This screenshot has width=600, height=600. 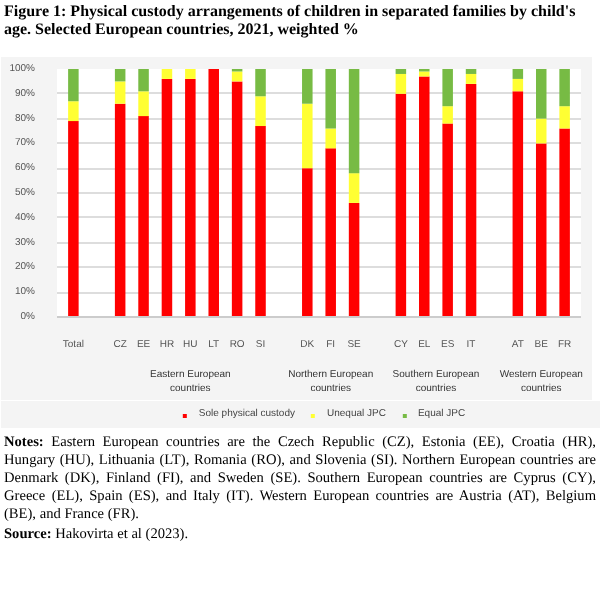 I want to click on chart-title: Figure 1: Physical custody arrangements of children in separated families by child's age. Selected European countries, 2021, weighted %, so click(x=290, y=20).